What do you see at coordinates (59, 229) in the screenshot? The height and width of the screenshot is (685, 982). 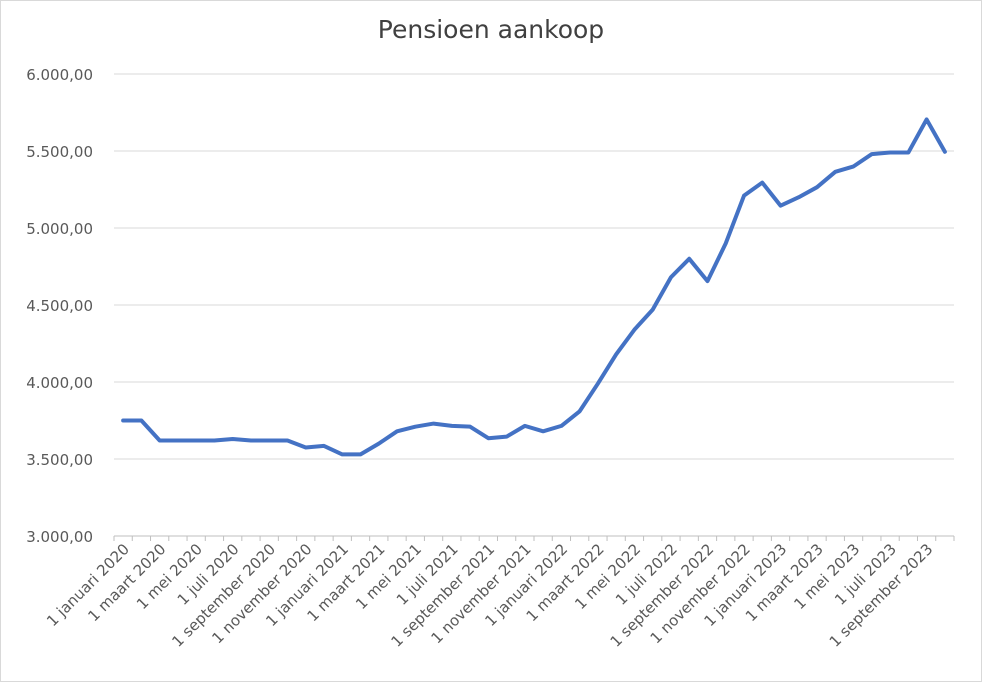 I see `y-tick-label: 5.000,00` at bounding box center [59, 229].